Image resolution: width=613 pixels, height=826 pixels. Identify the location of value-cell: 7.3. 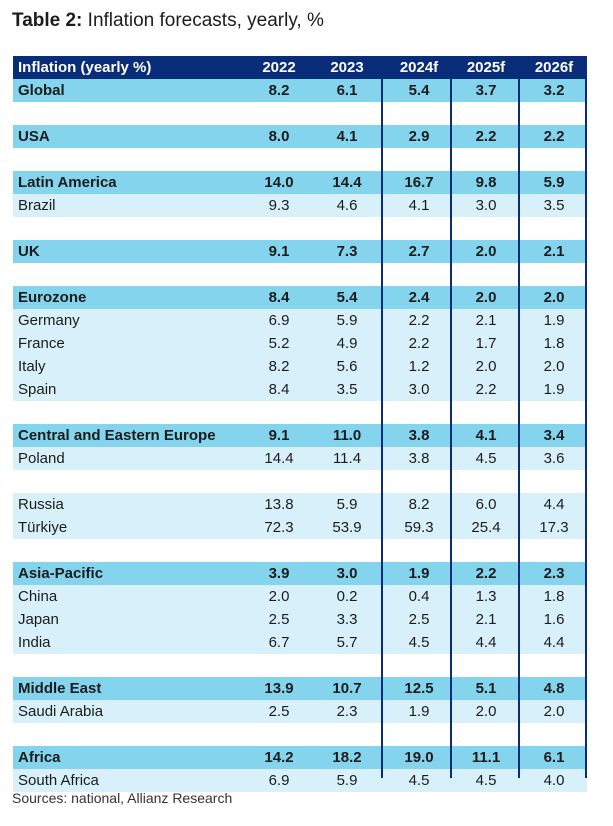
(347, 251).